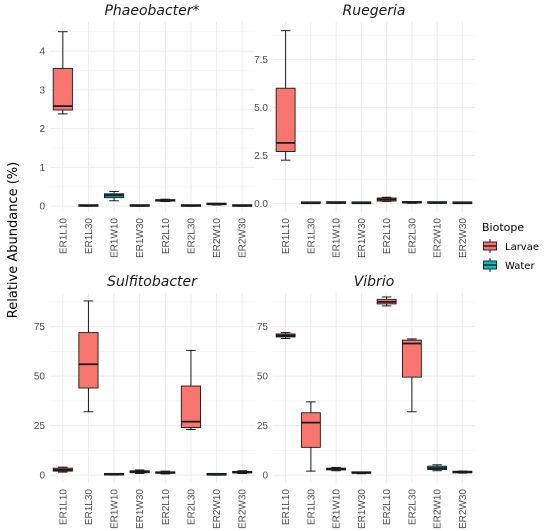 Image resolution: width=550 pixels, height=531 pixels. Describe the element at coordinates (42, 52) in the screenshot. I see `y-tick-label: 4` at that location.